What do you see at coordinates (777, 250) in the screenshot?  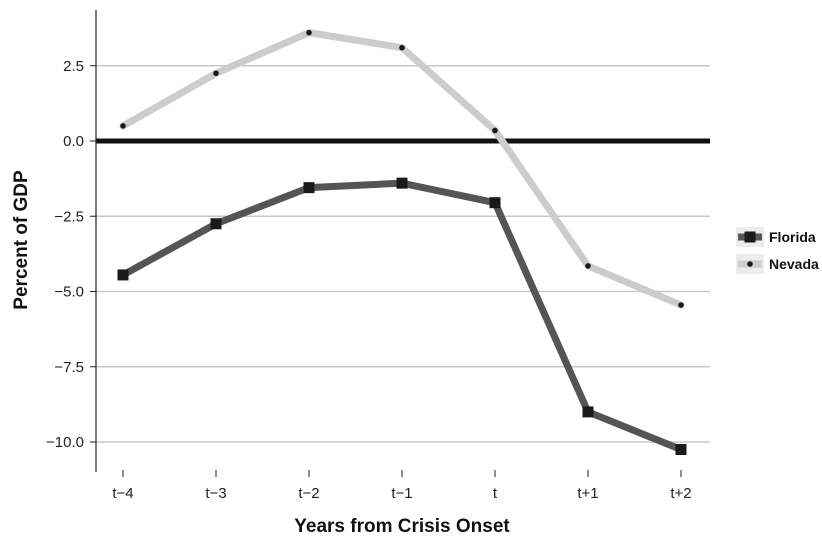 I see `legend: Florida Nevada` at bounding box center [777, 250].